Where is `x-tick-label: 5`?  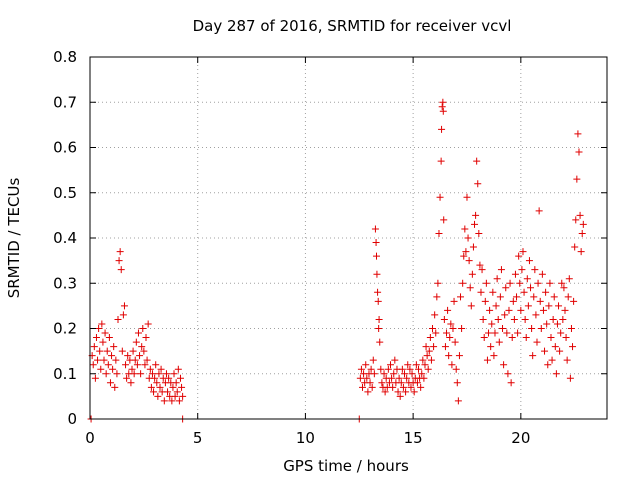
x-tick-label: 5 is located at coordinates (198, 438).